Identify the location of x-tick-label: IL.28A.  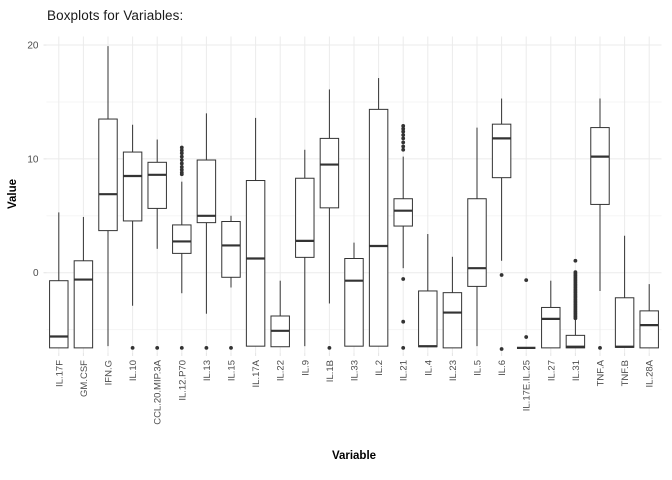
(650, 373).